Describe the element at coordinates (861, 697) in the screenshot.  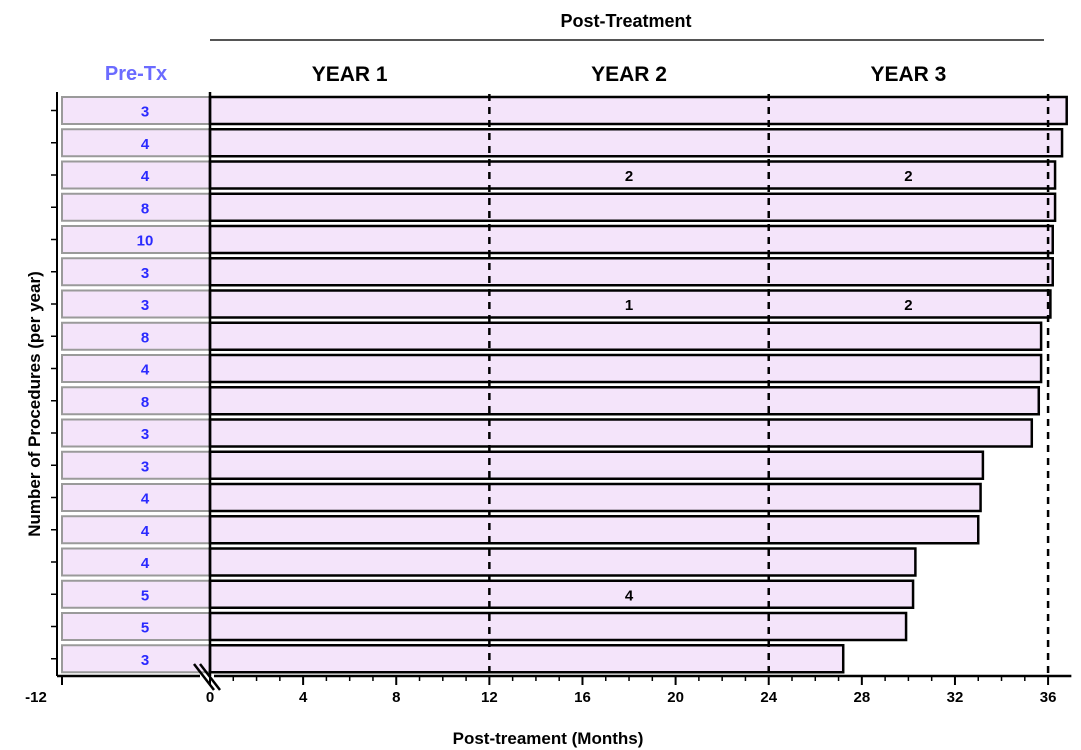
I see `x-tick-label: 28` at that location.